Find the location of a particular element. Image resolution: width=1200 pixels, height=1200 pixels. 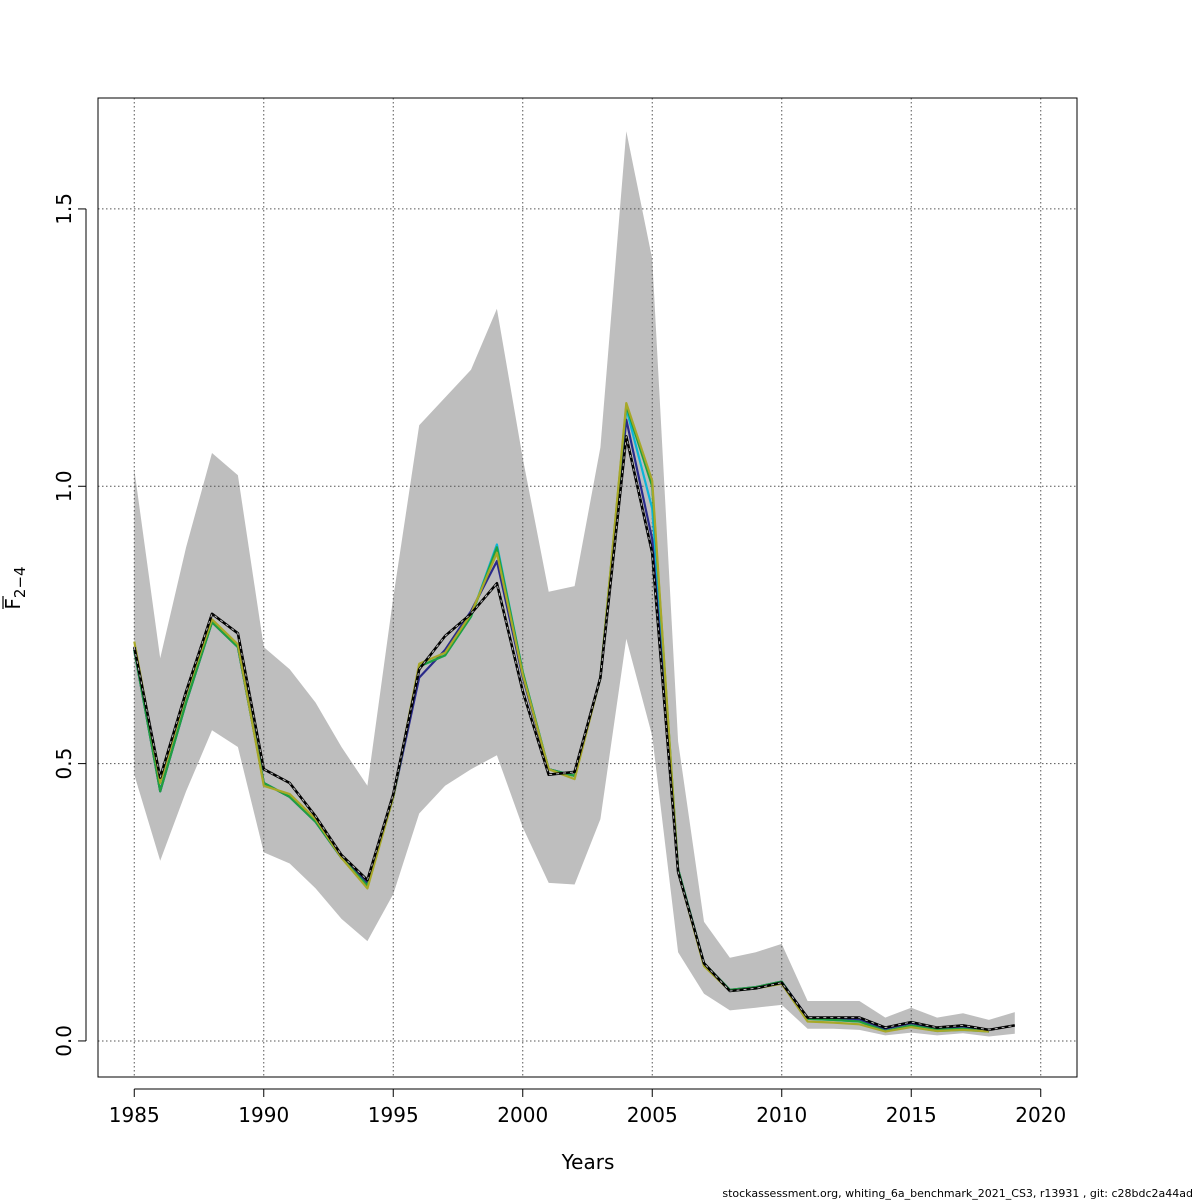

y-tick-label: 1.5 is located at coordinates (64, 209).